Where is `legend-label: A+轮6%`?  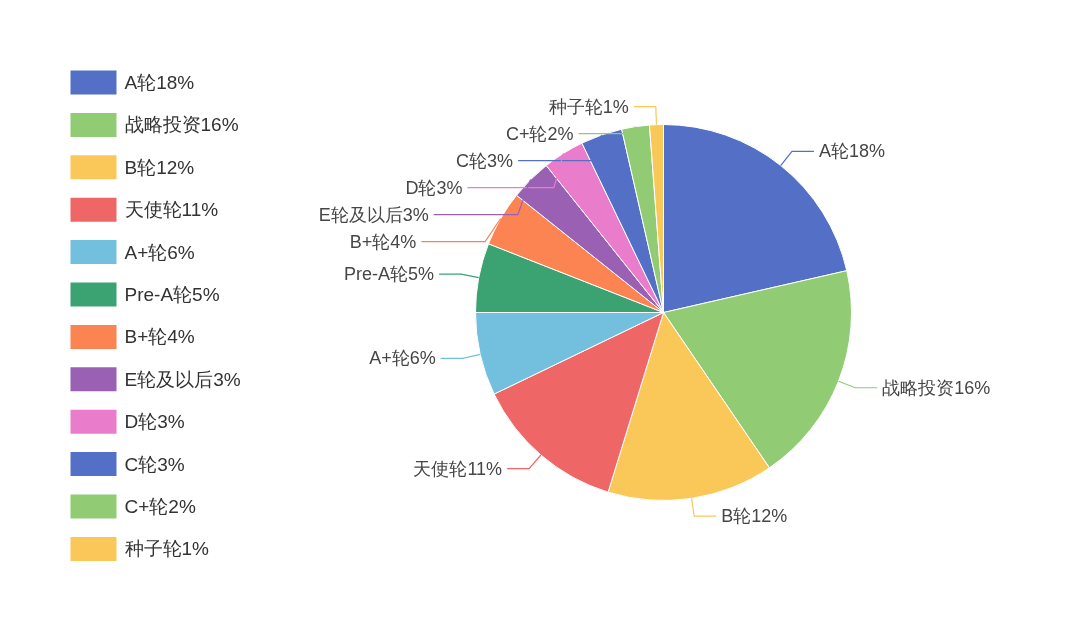
legend-label: A+轮6% is located at coordinates (159, 252).